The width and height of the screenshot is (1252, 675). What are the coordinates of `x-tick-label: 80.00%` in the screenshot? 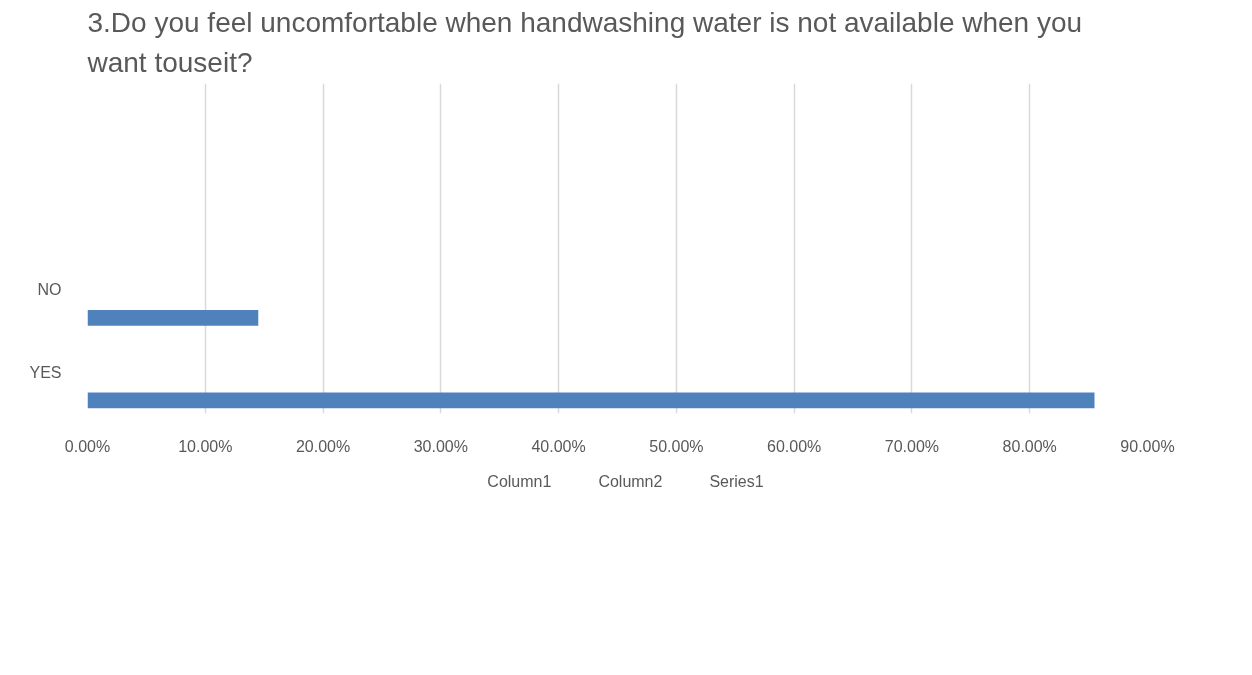 It's located at (1029, 446).